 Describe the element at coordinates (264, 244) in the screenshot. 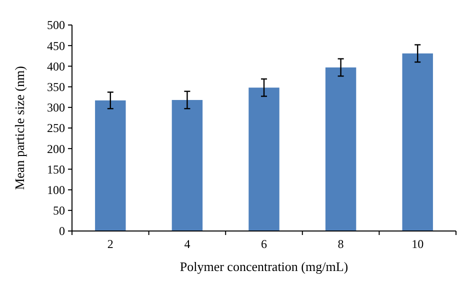

I see `x-tick-label: 6` at that location.